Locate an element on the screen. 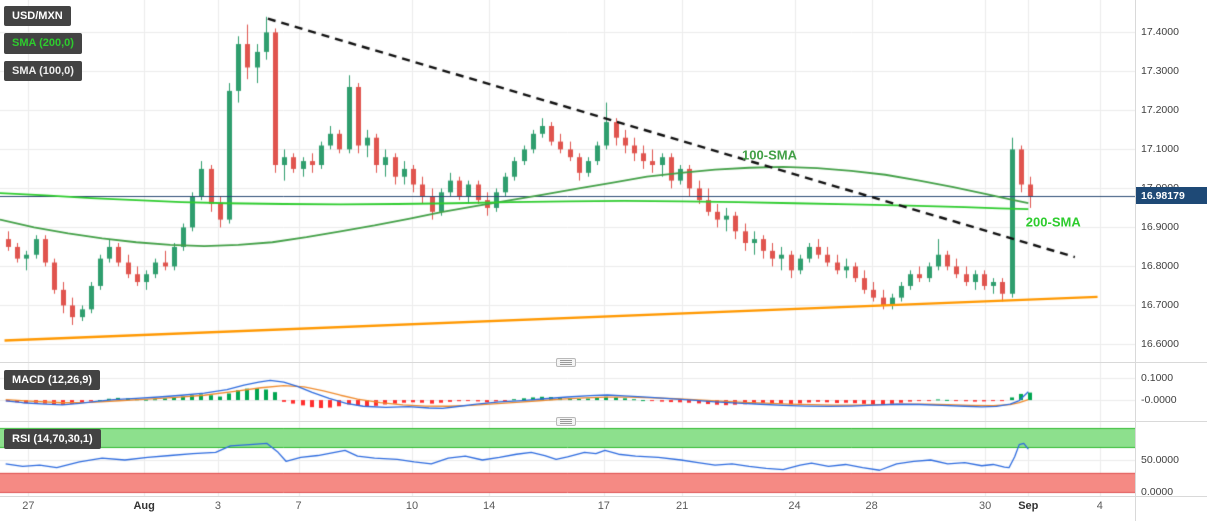 The height and width of the screenshot is (521, 1207). price-axis-label: 16.9000 is located at coordinates (1160, 227).